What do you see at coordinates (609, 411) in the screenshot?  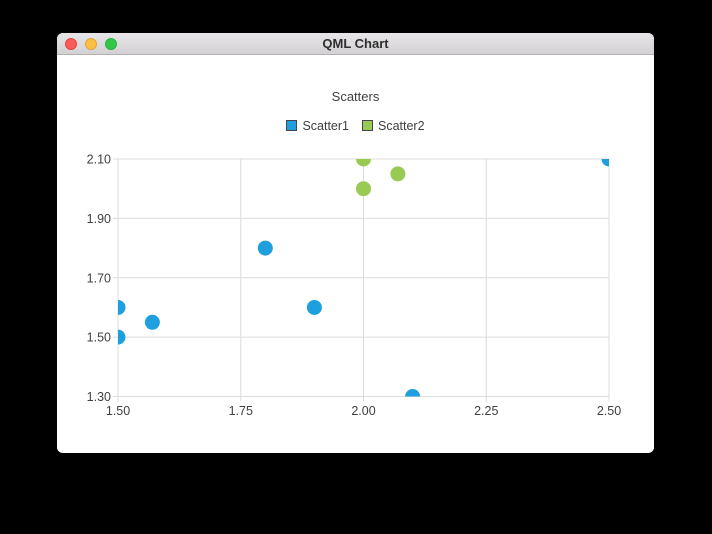 I see `x-tick-label: 2.50` at bounding box center [609, 411].